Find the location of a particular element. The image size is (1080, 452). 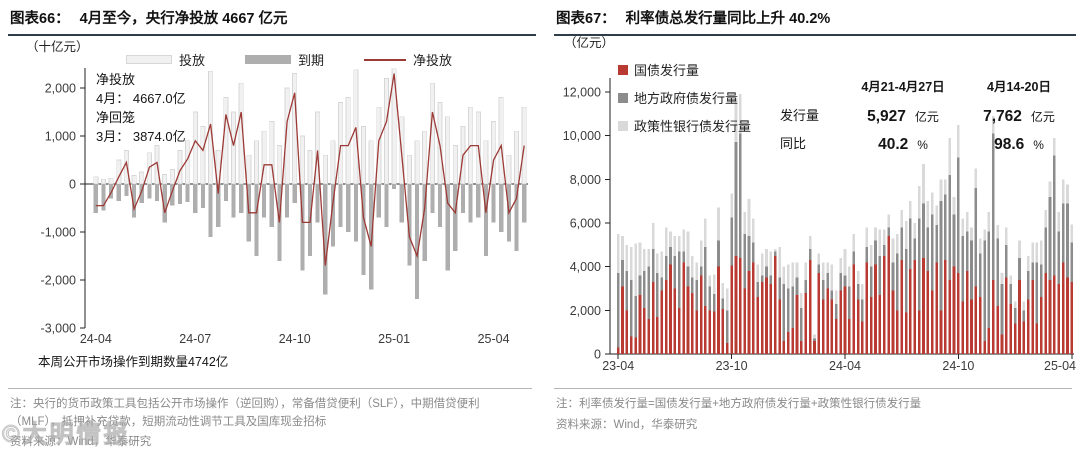

table-yoy-week1: 40.2% is located at coordinates (903, 147).